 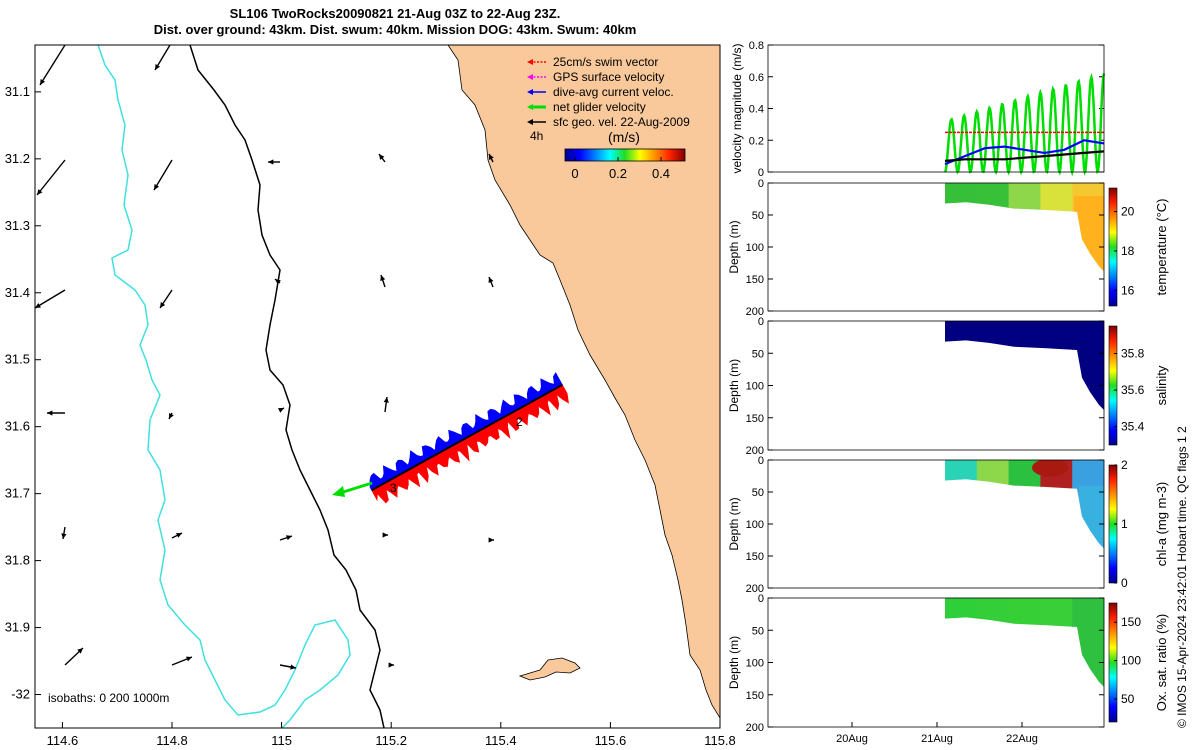 What do you see at coordinates (17, 359) in the screenshot?
I see `map-y-tick-label: 31.5` at bounding box center [17, 359].